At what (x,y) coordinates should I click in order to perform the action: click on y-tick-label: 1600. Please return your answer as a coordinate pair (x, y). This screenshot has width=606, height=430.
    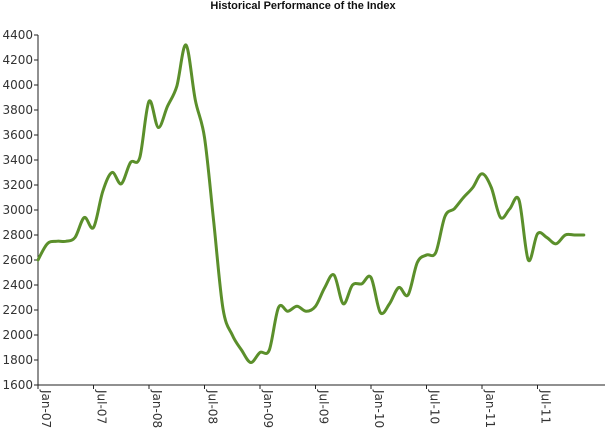
    Looking at the image, I should click on (17, 385).